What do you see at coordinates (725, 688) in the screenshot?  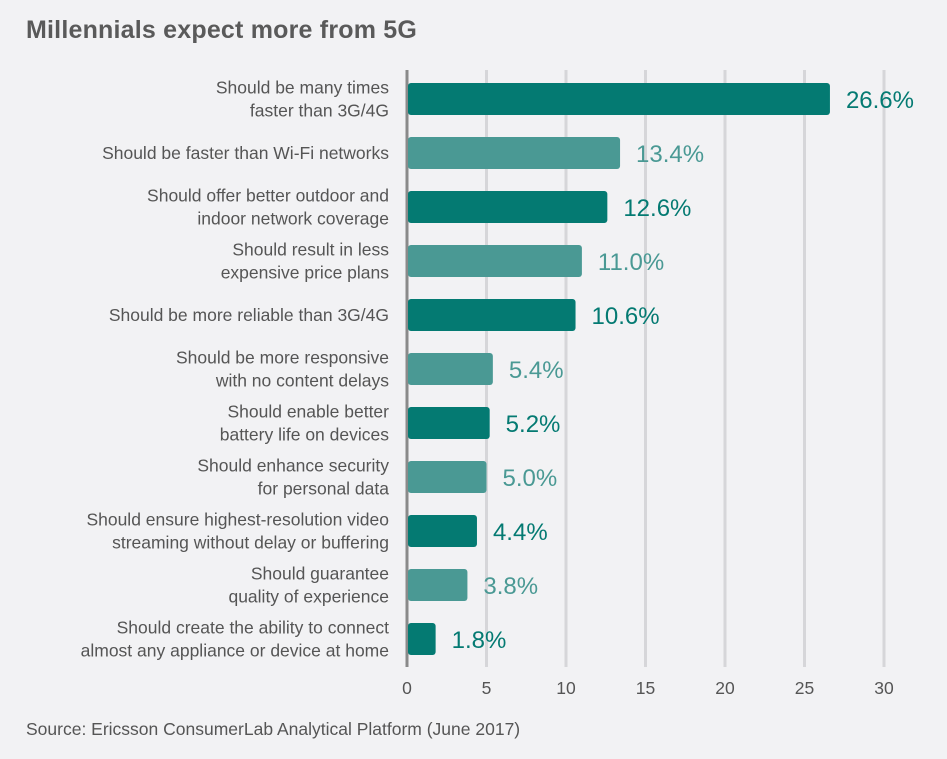 I see `x-tick-label: 20` at bounding box center [725, 688].